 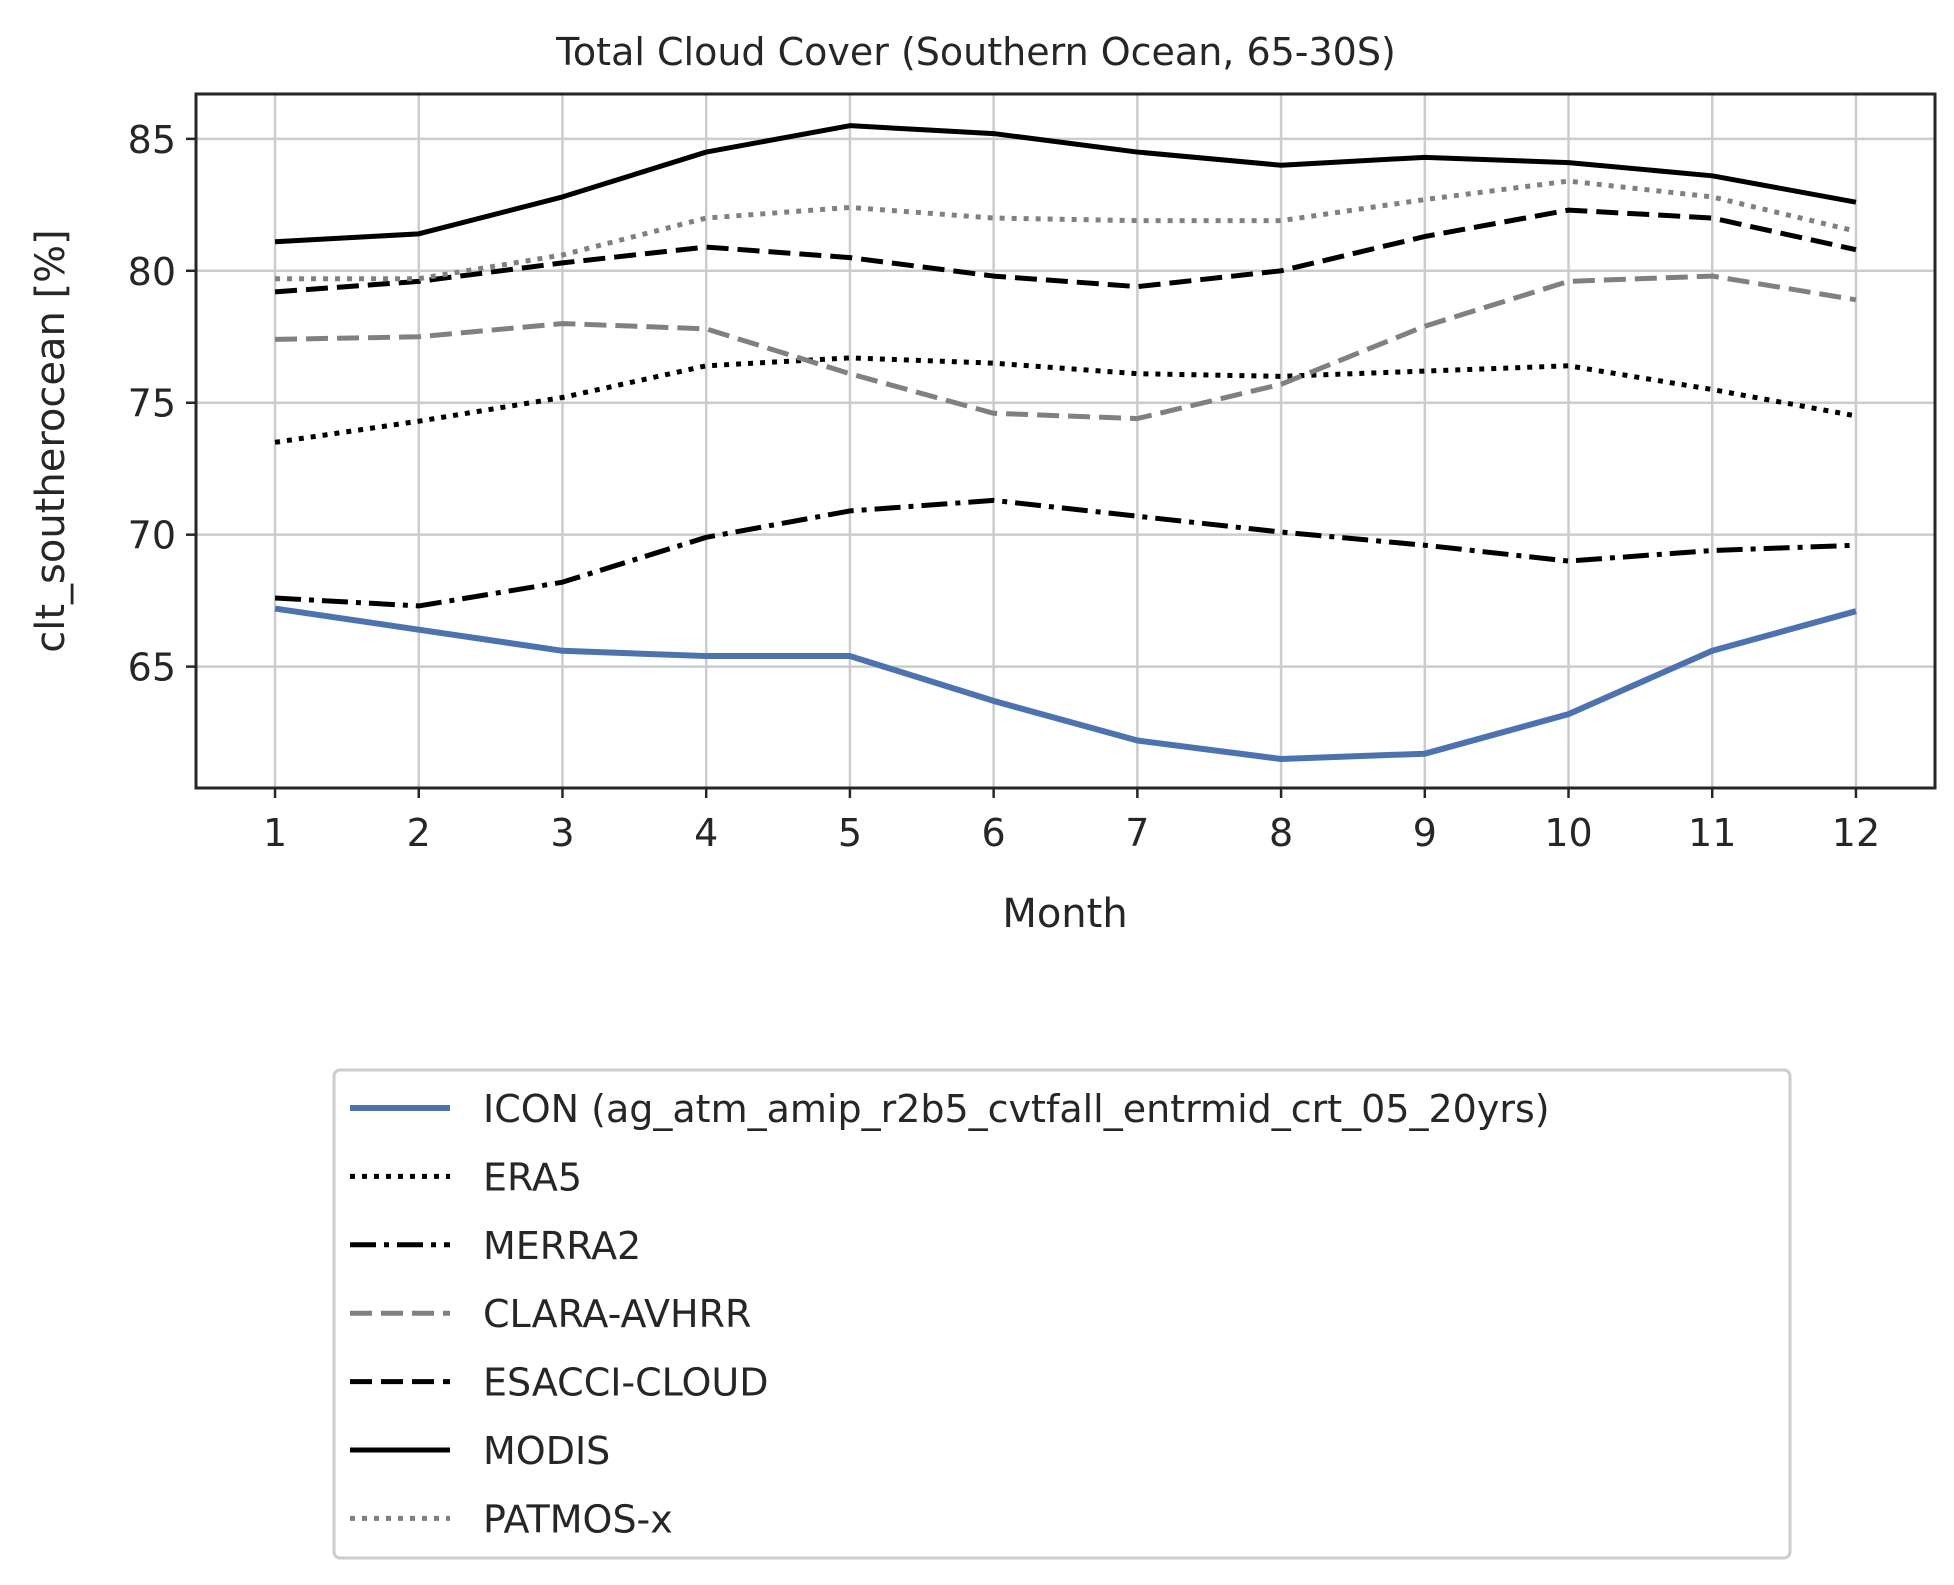 What do you see at coordinates (152, 272) in the screenshot?
I see `y-tick-label: 80` at bounding box center [152, 272].